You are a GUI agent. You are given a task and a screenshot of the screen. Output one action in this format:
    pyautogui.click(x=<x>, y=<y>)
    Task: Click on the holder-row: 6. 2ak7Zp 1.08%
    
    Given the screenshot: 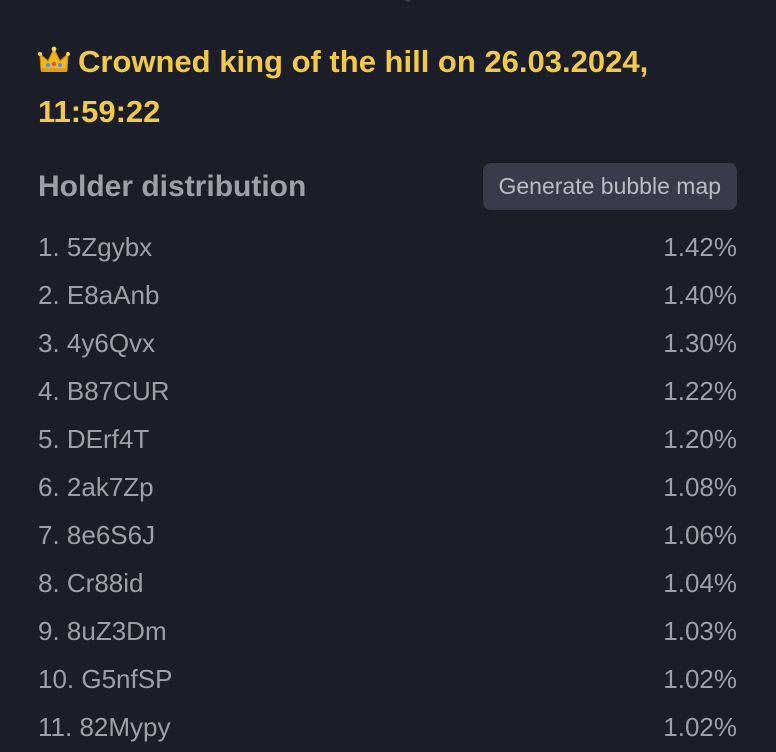 What is the action you would take?
    pyautogui.click(x=387, y=487)
    